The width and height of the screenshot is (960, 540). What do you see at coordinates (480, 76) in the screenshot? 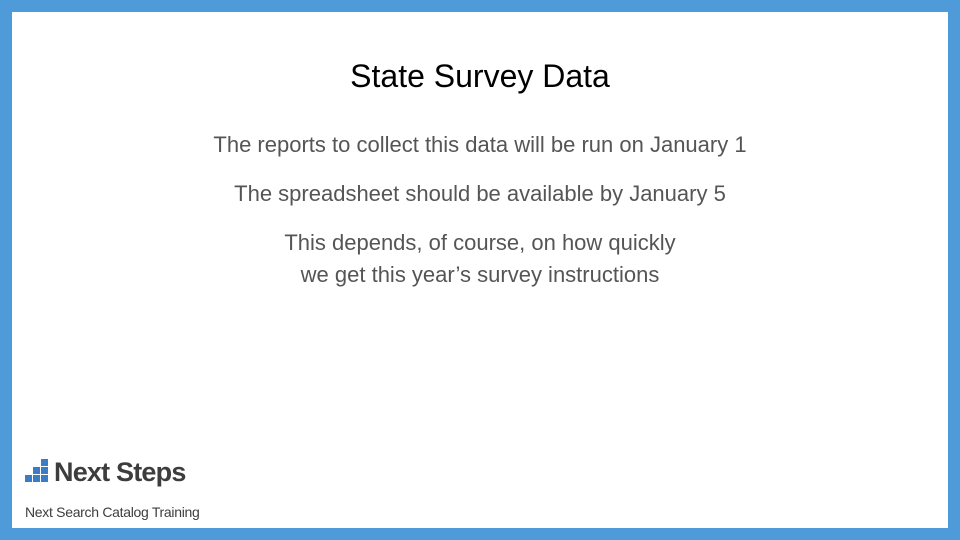
I see `slide-title: State Survey Data` at bounding box center [480, 76].